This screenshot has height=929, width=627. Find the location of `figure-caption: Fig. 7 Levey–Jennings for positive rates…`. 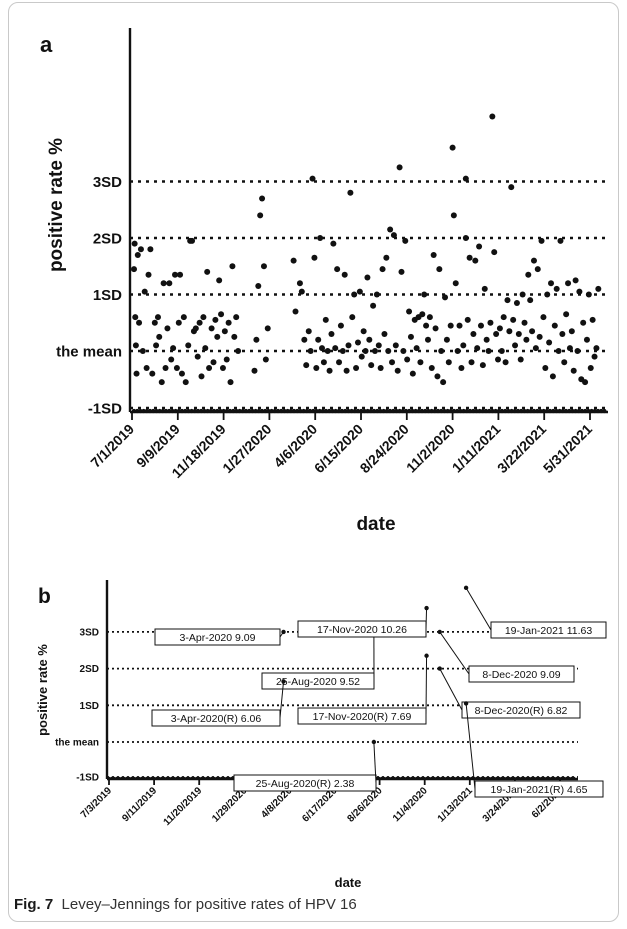

figure-caption: Fig. 7 Levey–Jennings for positive rates… is located at coordinates (185, 904).